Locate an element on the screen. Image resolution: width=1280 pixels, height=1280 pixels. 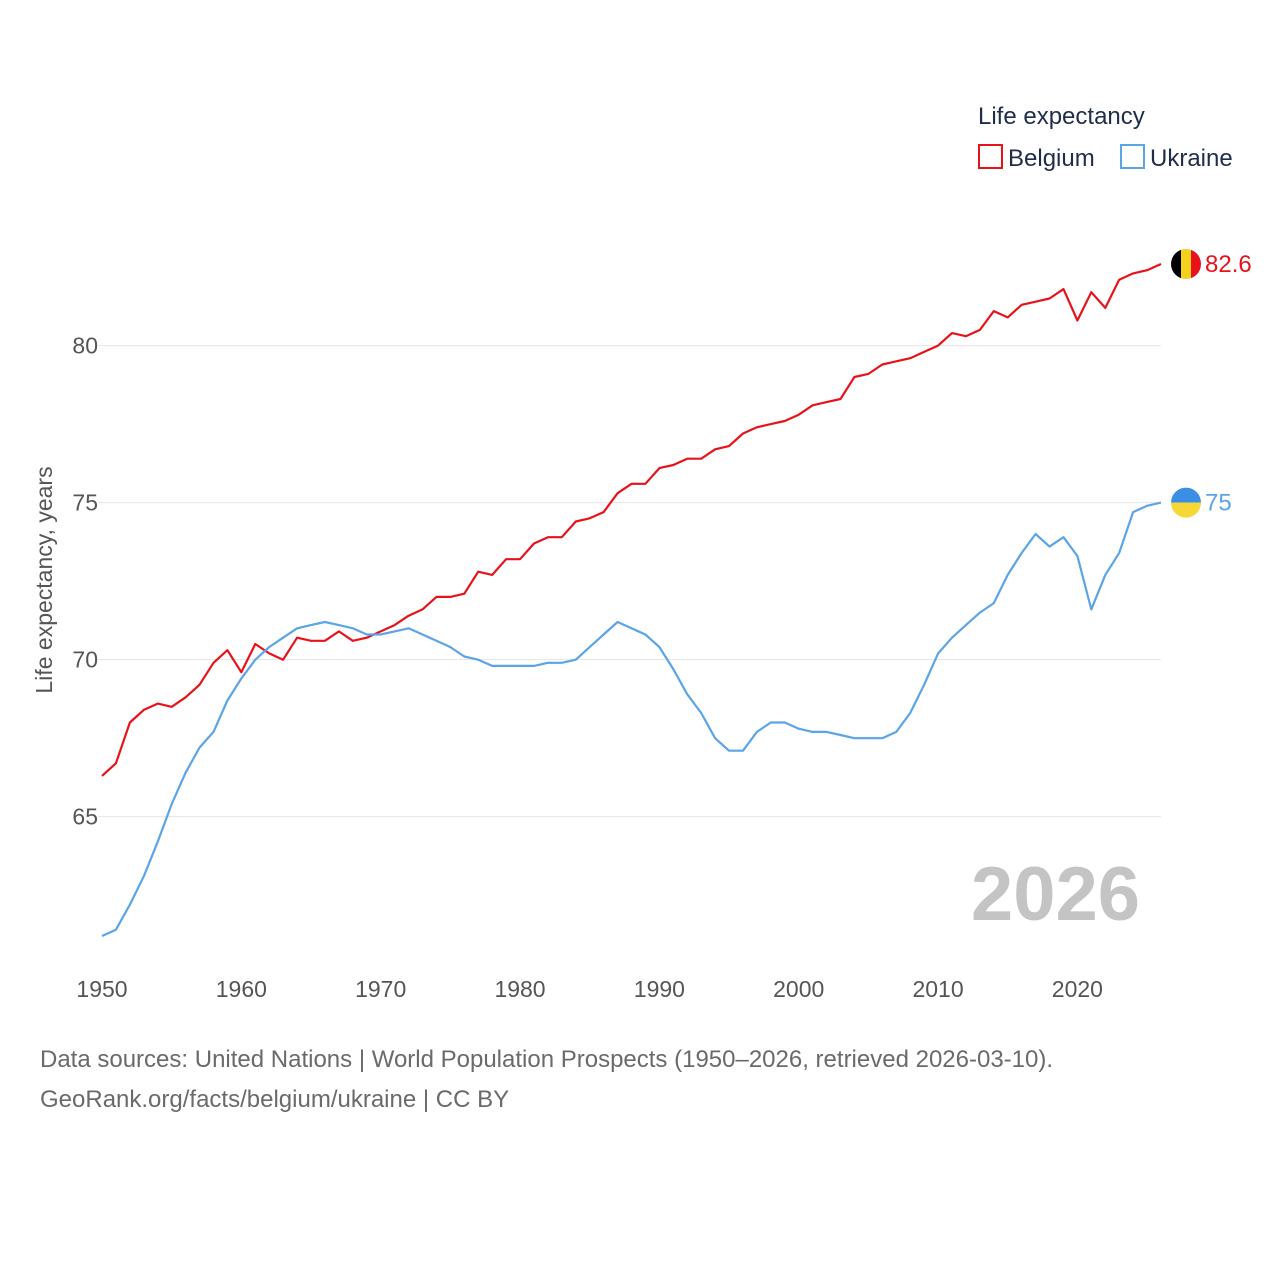
legend-label-ukraine: Ukraine is located at coordinates (1191, 158).